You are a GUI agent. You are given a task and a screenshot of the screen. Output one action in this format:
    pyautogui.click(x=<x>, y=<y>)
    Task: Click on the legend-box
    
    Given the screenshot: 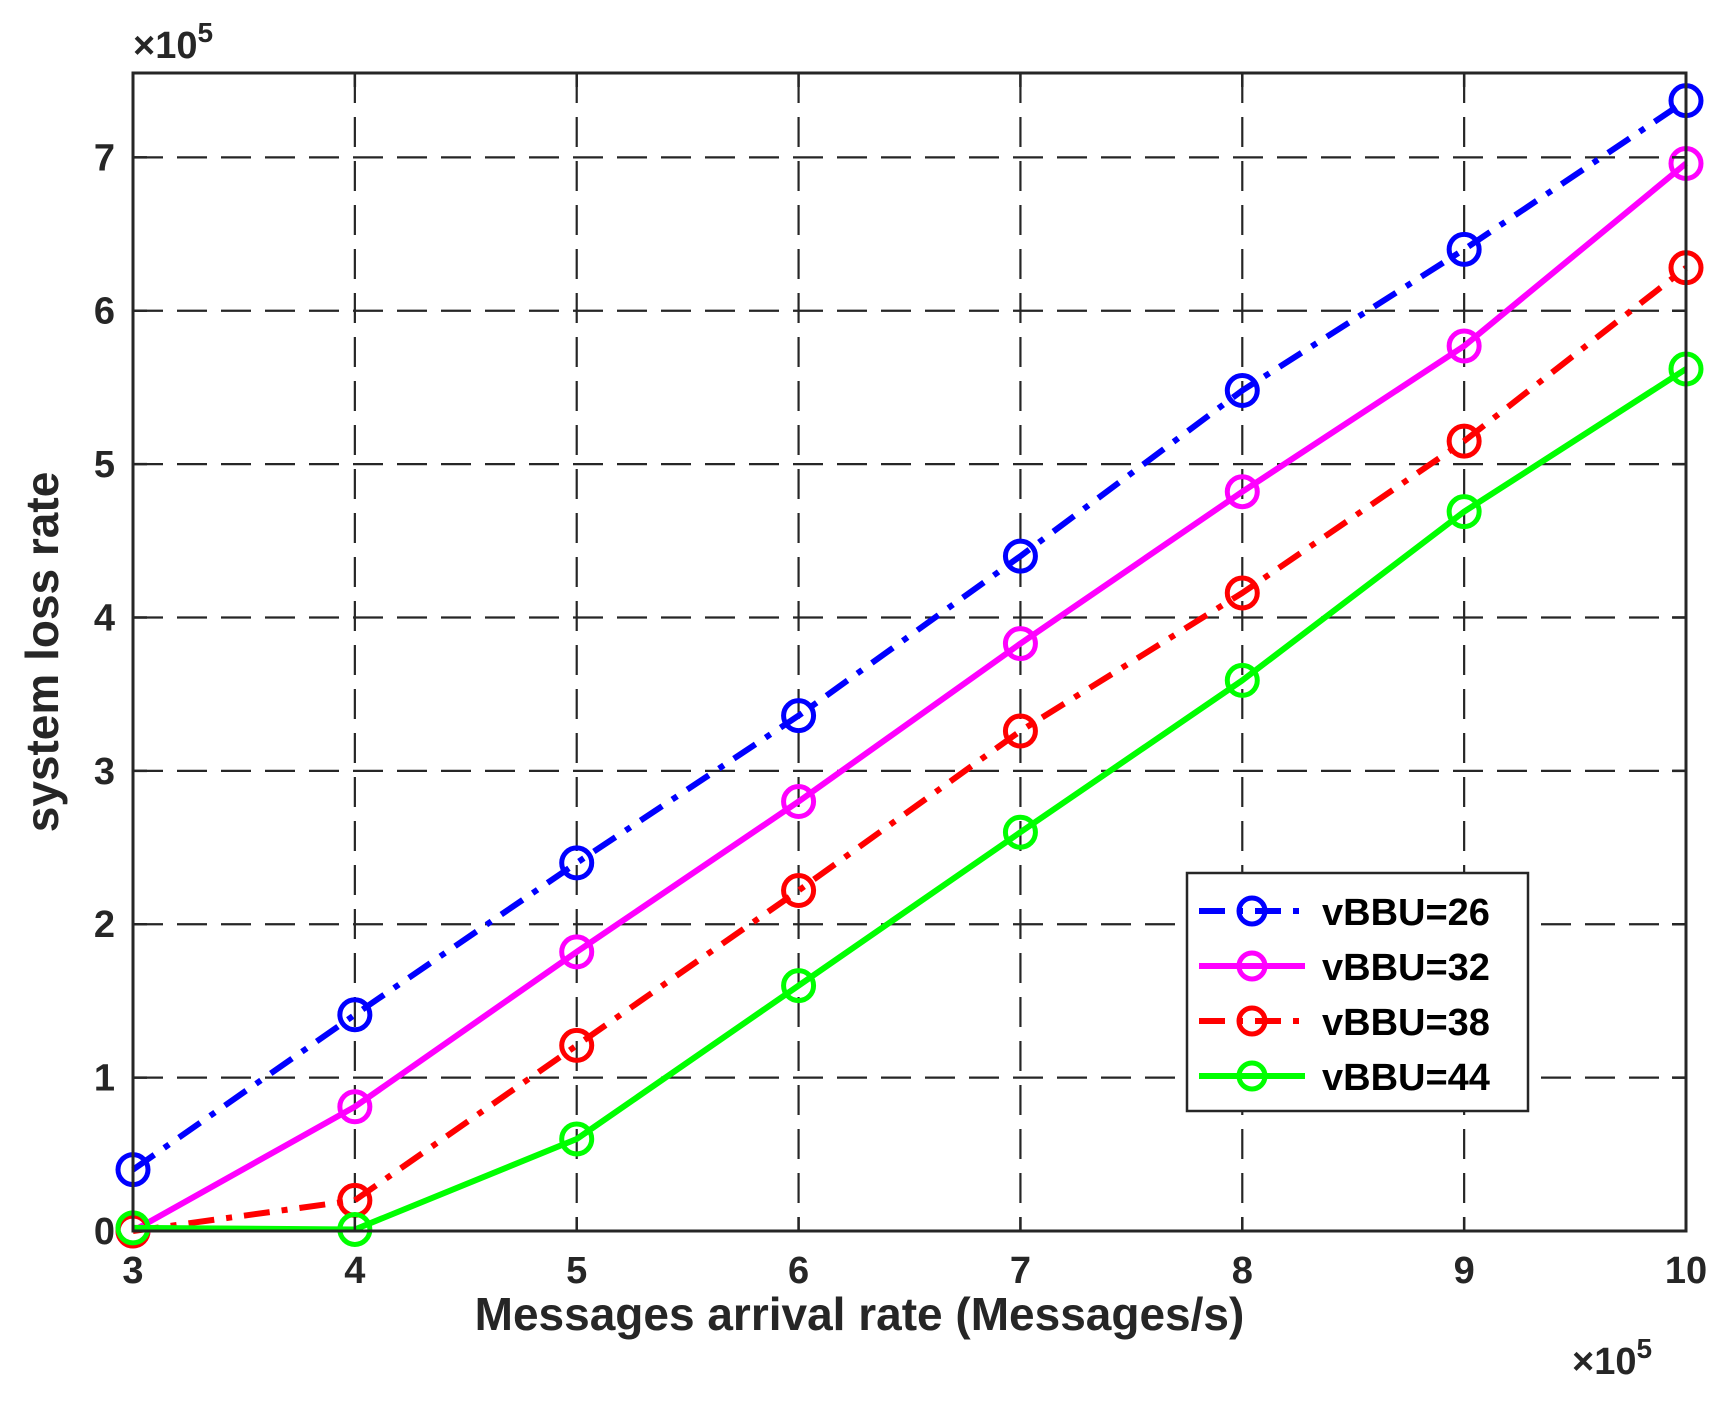 What is the action you would take?
    pyautogui.click(x=1357, y=992)
    